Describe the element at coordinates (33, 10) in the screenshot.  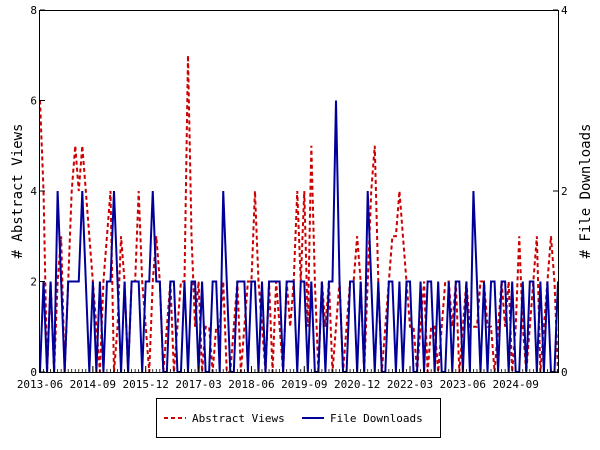
I see `y-left-tick-label: 8` at that location.